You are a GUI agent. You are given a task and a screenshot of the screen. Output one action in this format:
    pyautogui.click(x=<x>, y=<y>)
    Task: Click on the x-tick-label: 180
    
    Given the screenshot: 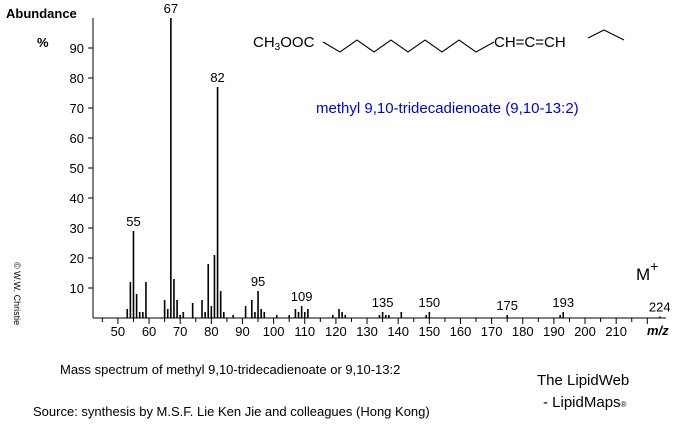 What is the action you would take?
    pyautogui.click(x=523, y=331)
    